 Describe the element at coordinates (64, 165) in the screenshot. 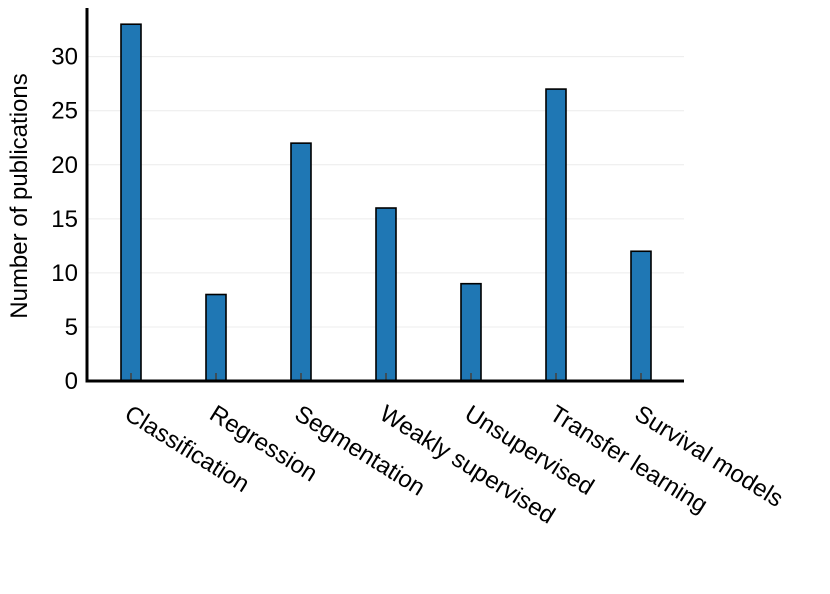

I see `y-tick-label: 20` at that location.